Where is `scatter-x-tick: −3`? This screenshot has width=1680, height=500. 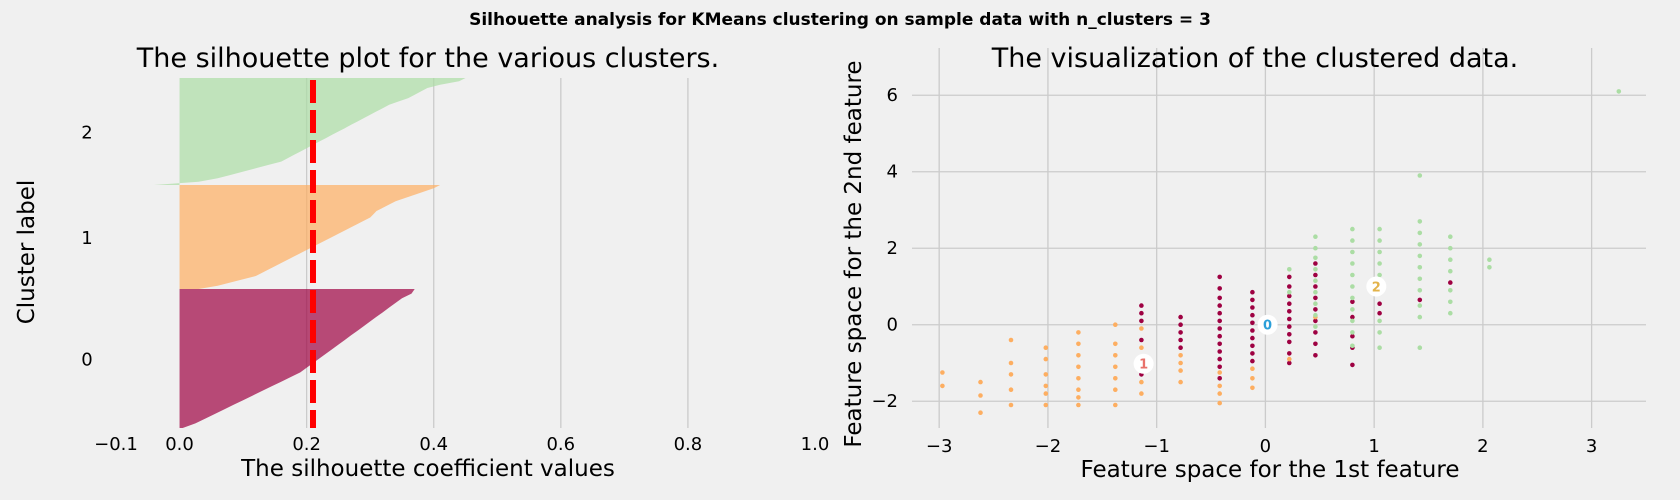 scatter-x-tick: −3 is located at coordinates (939, 446).